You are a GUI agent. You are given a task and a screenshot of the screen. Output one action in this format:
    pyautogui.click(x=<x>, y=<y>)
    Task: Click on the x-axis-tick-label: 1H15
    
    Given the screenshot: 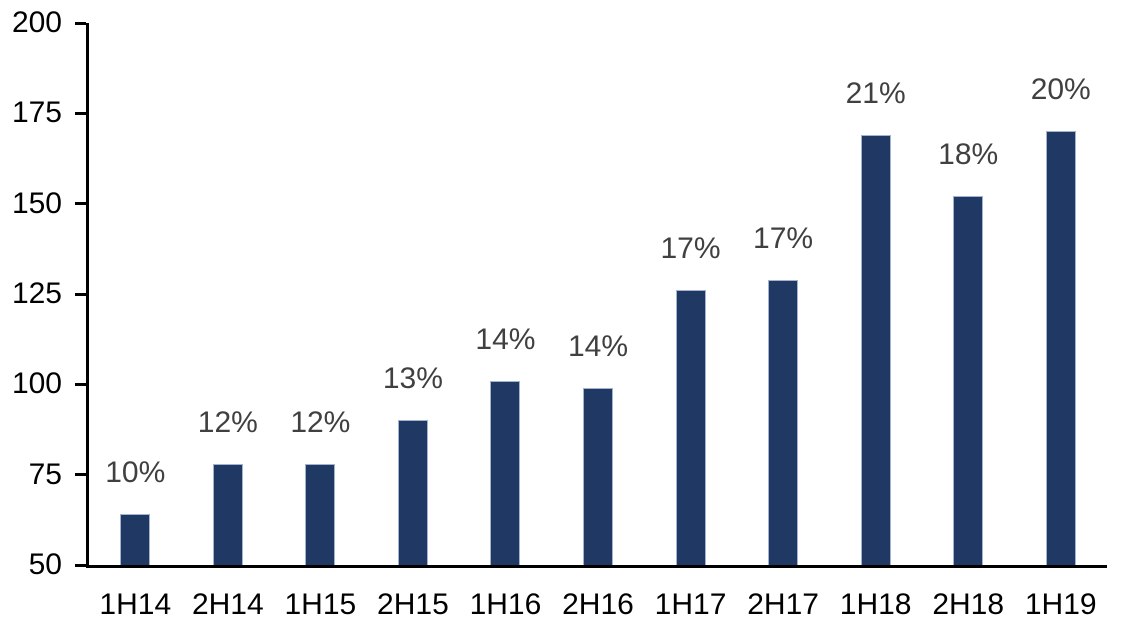 What is the action you would take?
    pyautogui.click(x=320, y=604)
    